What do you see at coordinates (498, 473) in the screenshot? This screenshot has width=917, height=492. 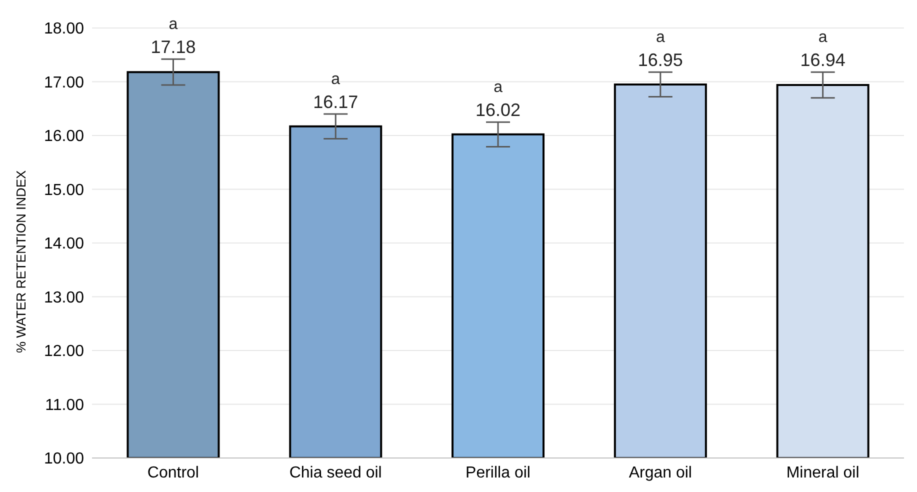 I see `x-tick-label: Perilla oil` at bounding box center [498, 473].